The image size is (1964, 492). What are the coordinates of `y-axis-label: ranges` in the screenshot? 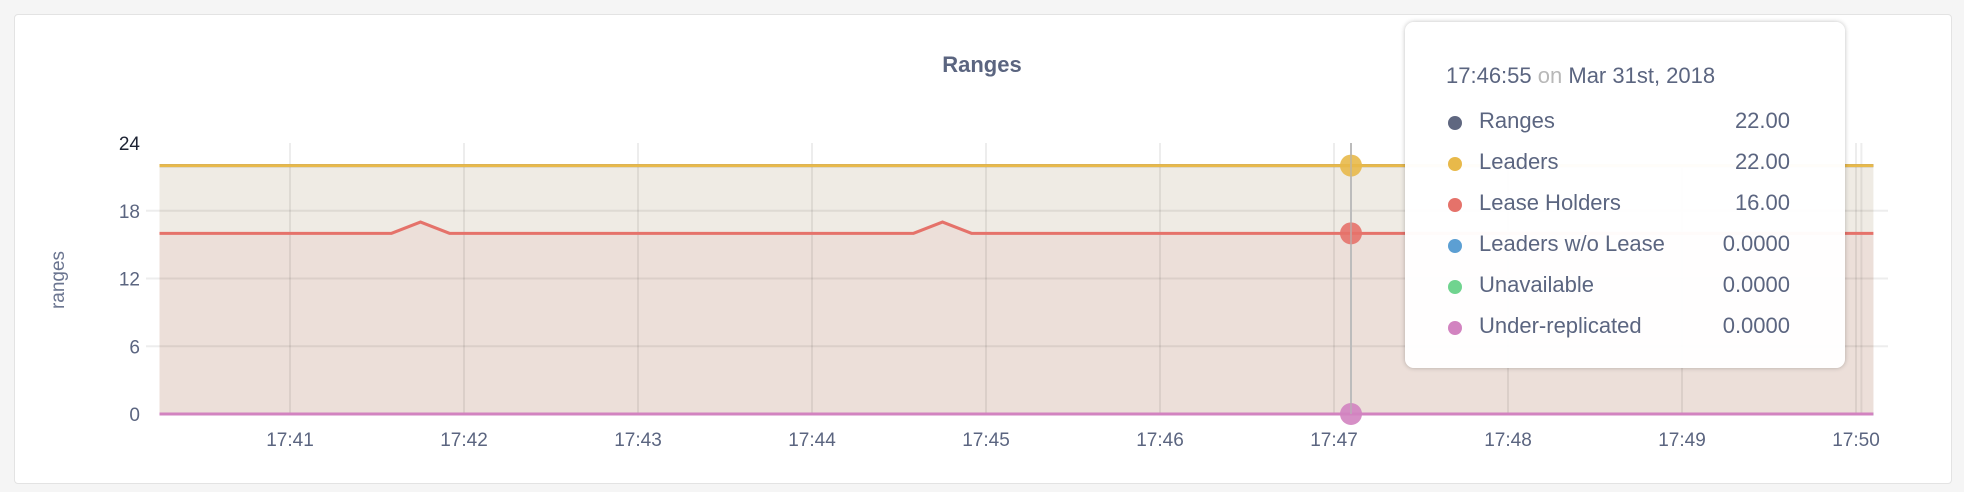 It's located at (58, 280).